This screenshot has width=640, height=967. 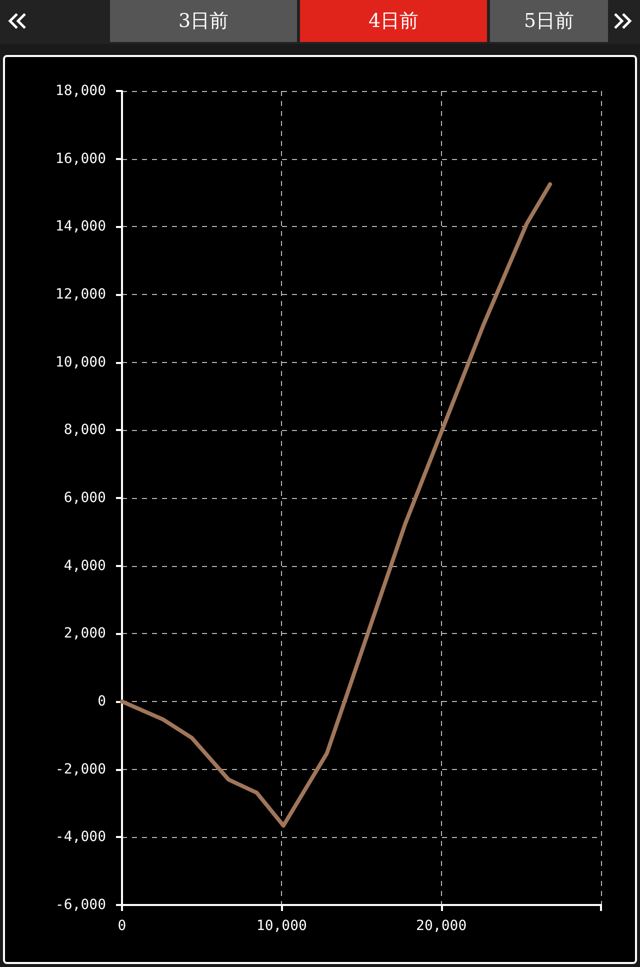 What do you see at coordinates (80, 362) in the screenshot?
I see `y-tick-label: 10,000` at bounding box center [80, 362].